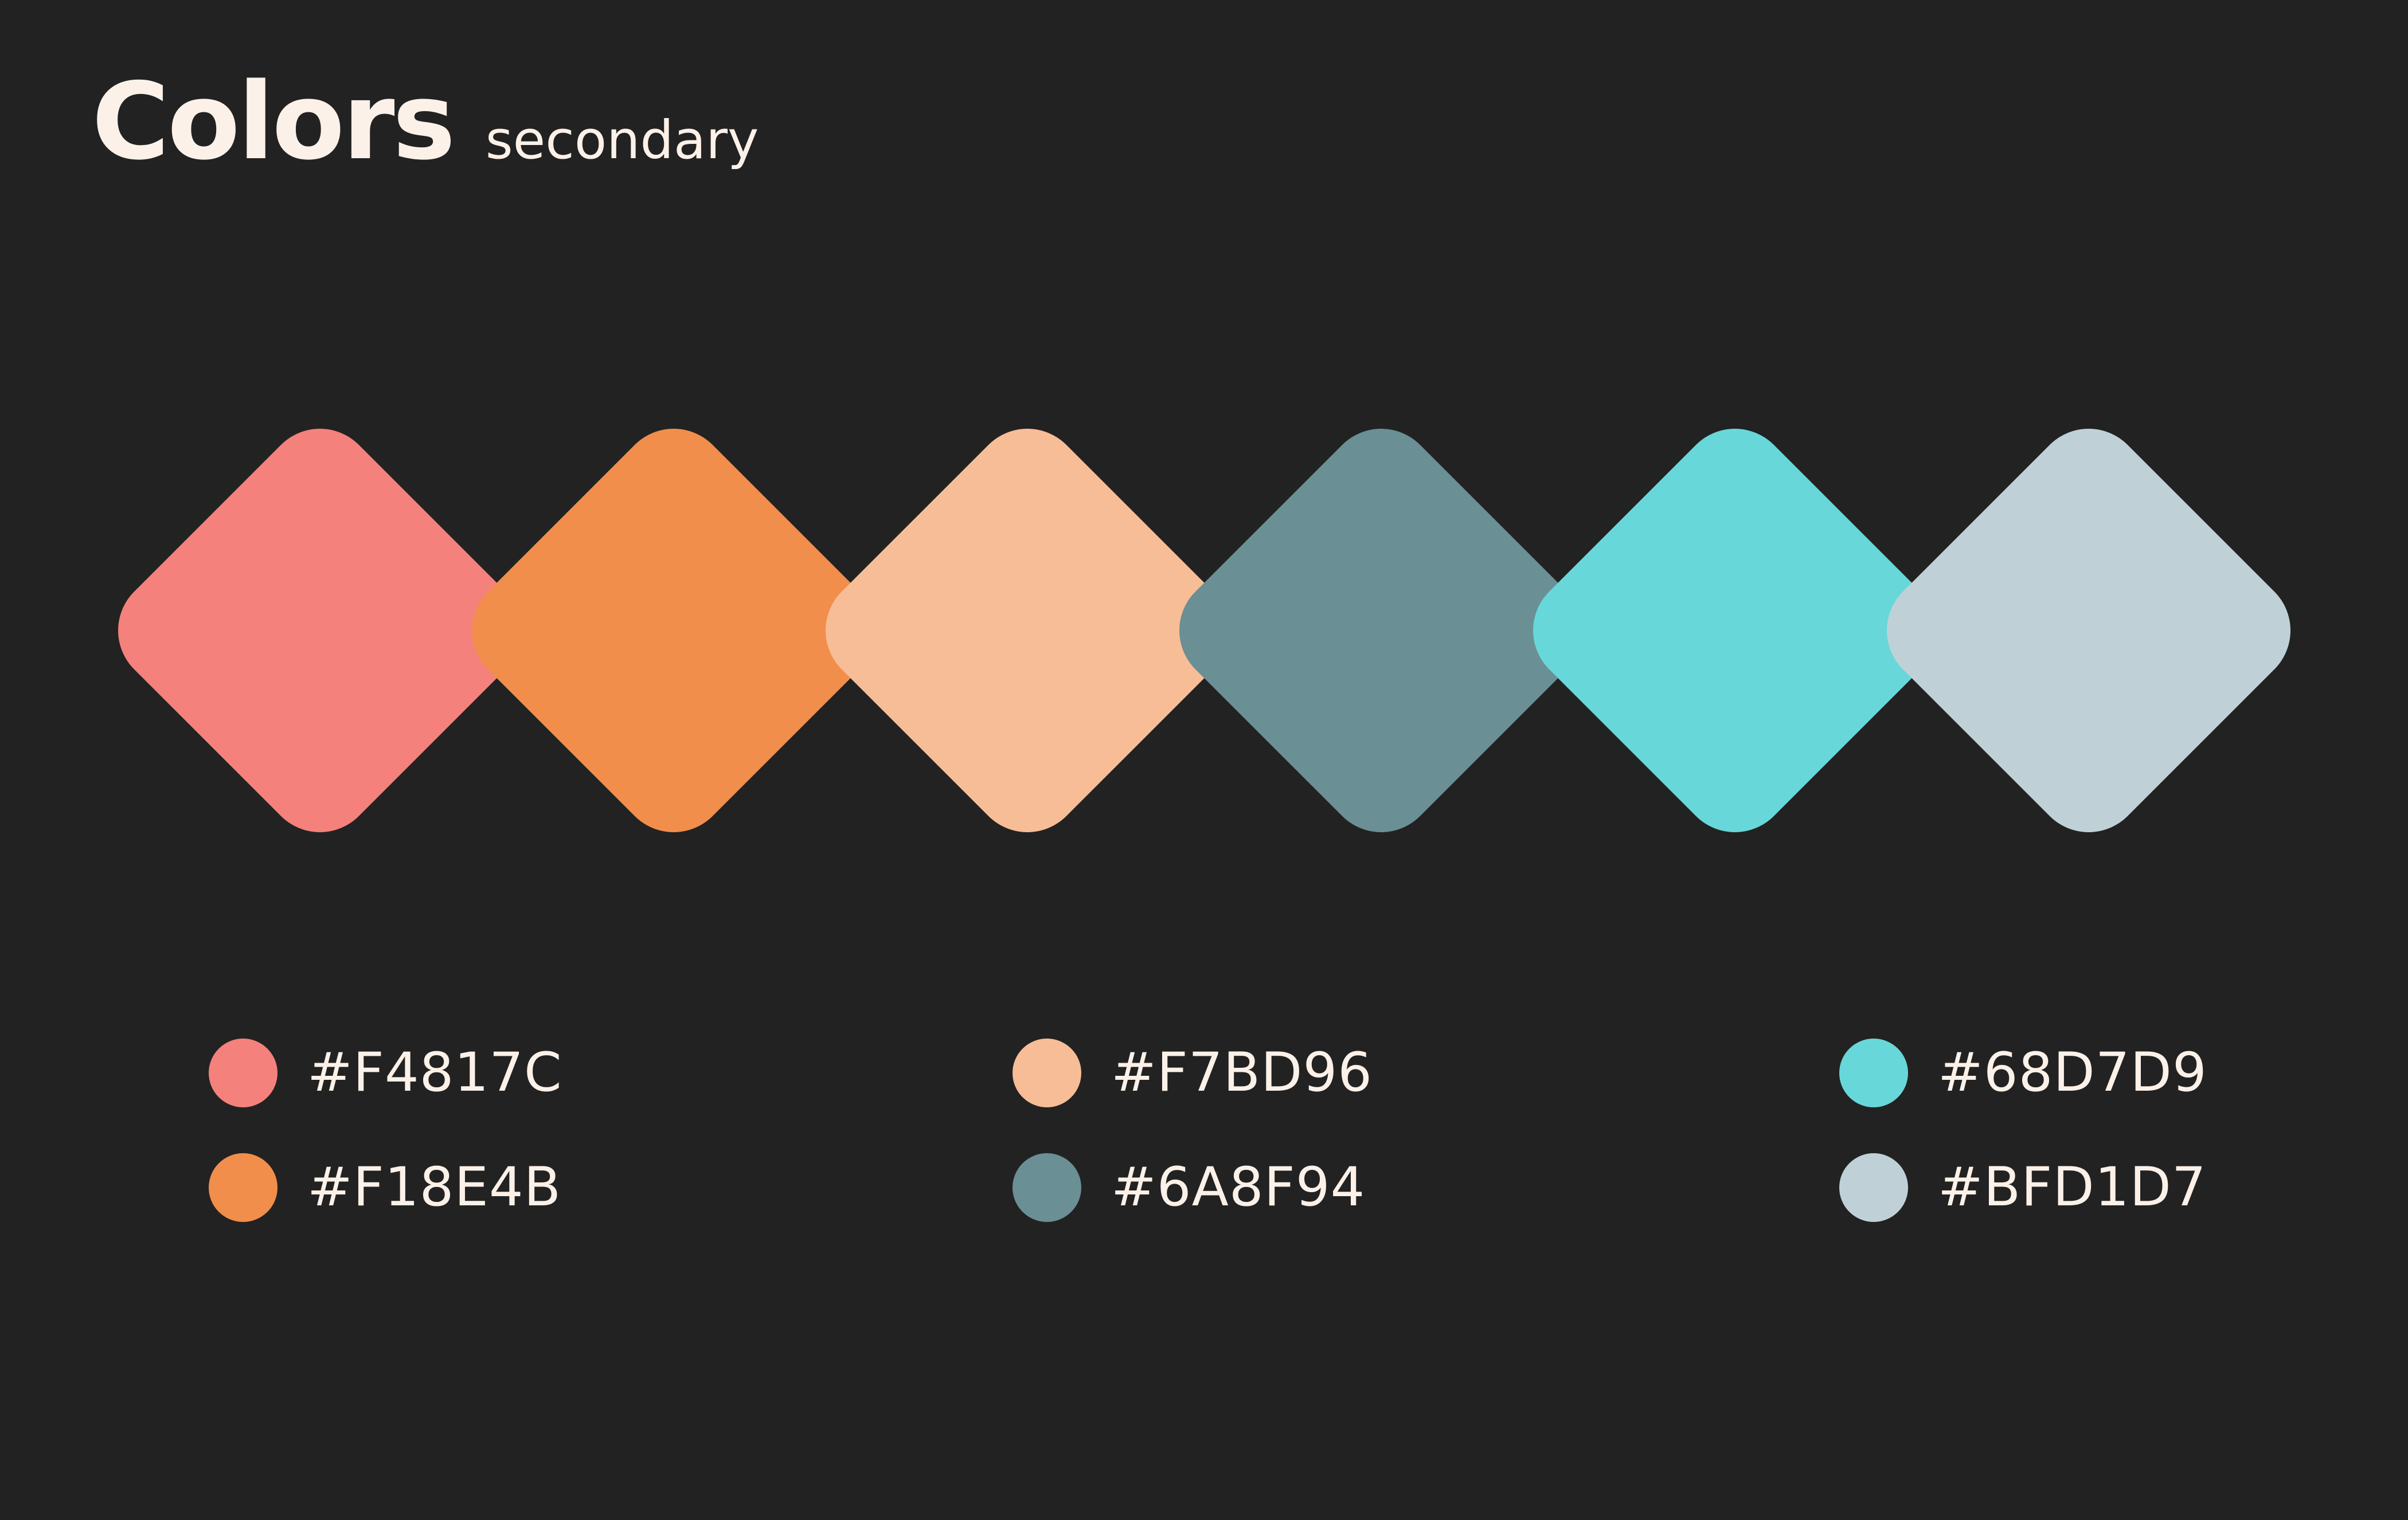 The width and height of the screenshot is (2408, 1520). Describe the element at coordinates (435, 1073) in the screenshot. I see `legend-label-1: #F4817C` at that location.